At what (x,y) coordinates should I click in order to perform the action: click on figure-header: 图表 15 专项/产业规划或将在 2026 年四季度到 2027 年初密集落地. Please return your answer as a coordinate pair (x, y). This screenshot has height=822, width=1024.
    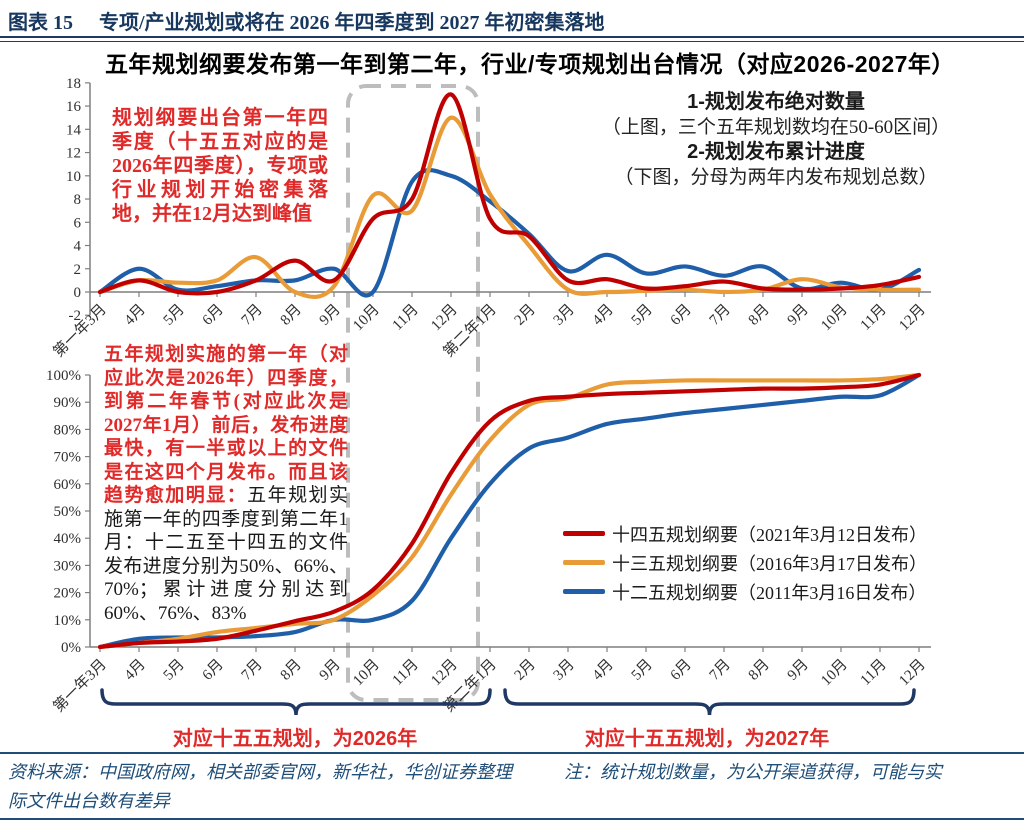
    Looking at the image, I should click on (512, 20).